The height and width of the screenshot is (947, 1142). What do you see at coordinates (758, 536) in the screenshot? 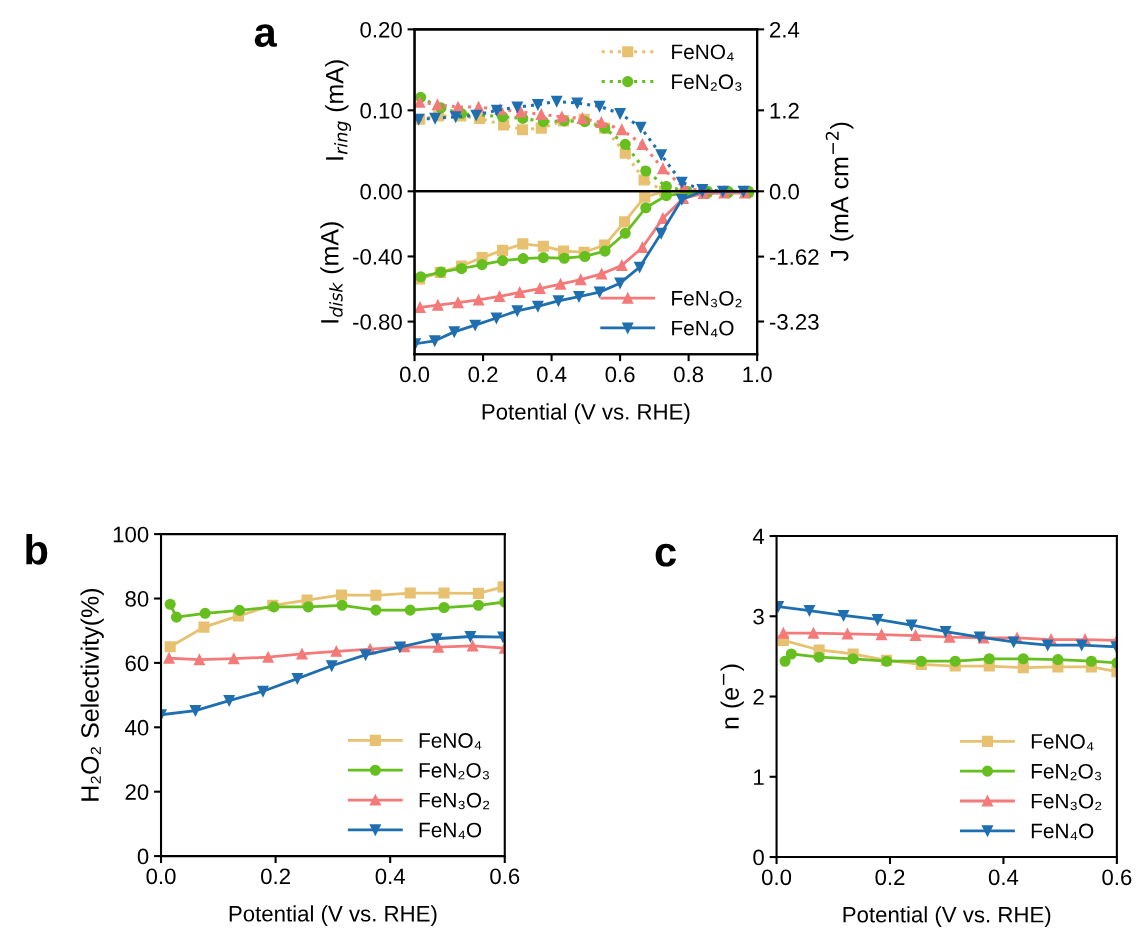
I see `y-tick-label: 4` at bounding box center [758, 536].